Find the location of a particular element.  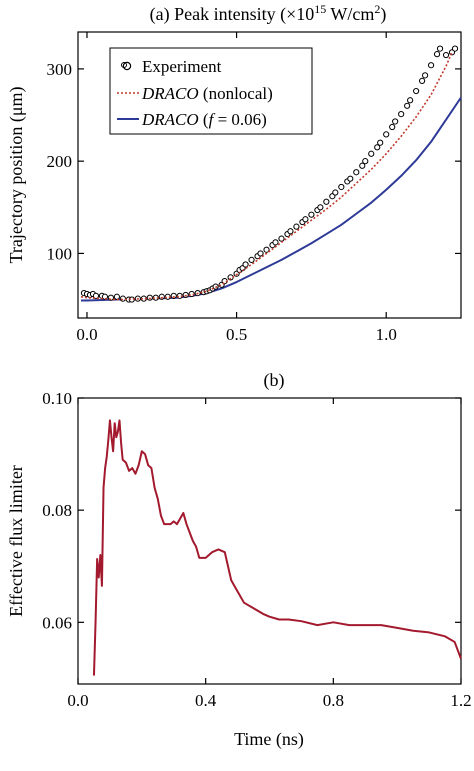

panel-a-title: (a) Peak intensity (×1015 W/cm2) is located at coordinates (268, 13).